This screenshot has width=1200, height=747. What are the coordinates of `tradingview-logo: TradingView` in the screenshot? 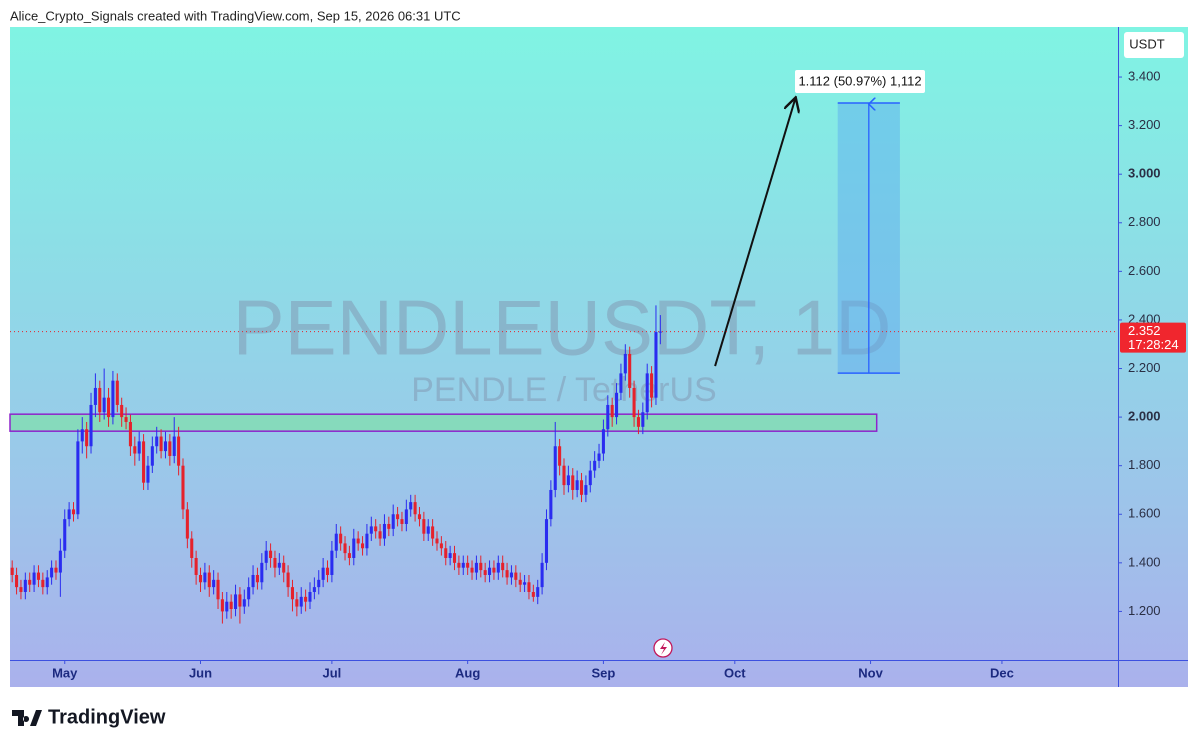 It's located at (89, 717).